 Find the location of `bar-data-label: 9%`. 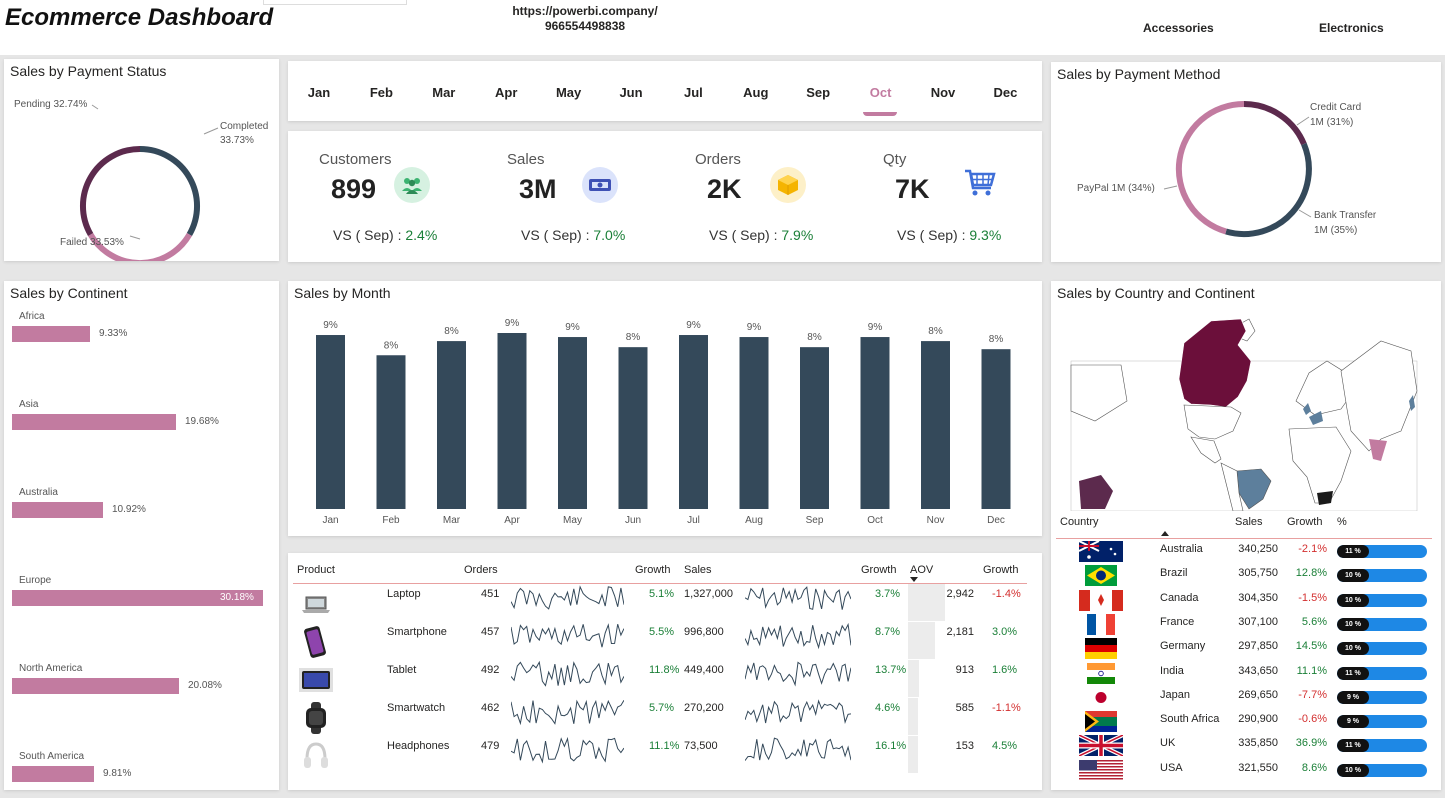

bar-data-label: 9% is located at coordinates (330, 325).